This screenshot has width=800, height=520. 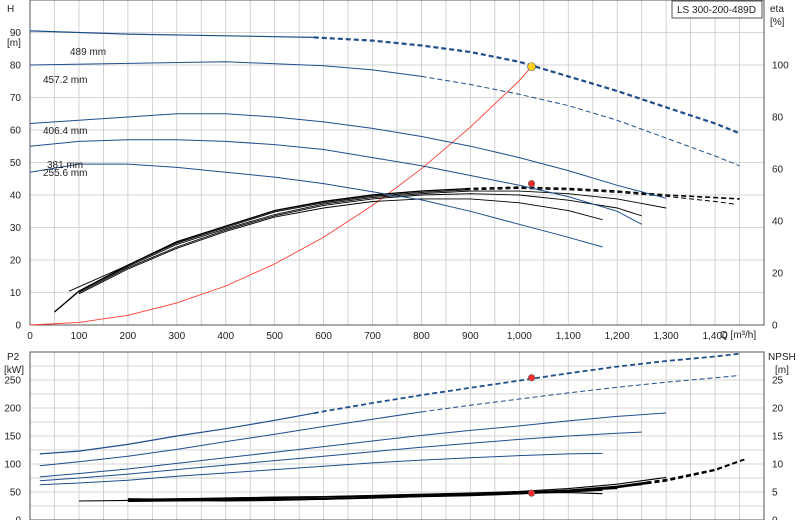 I want to click on npsh-curve-1-dashed, so click(x=695, y=471).